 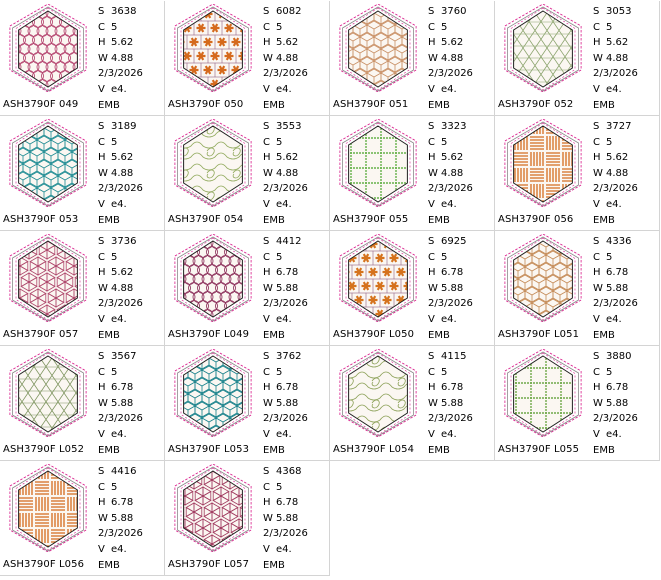 I want to click on stitch-count-row: S 4412, so click(x=282, y=241).